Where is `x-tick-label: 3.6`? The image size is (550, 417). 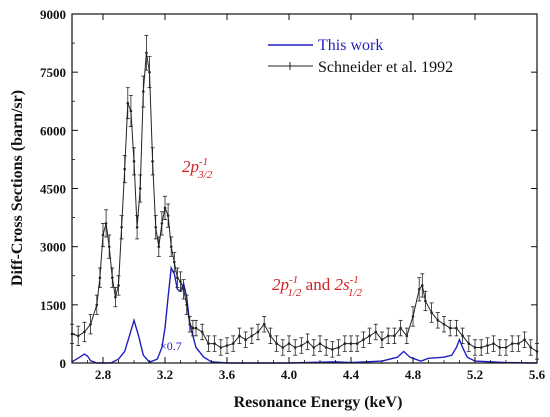 x-tick-label: 3.6 is located at coordinates (227, 374).